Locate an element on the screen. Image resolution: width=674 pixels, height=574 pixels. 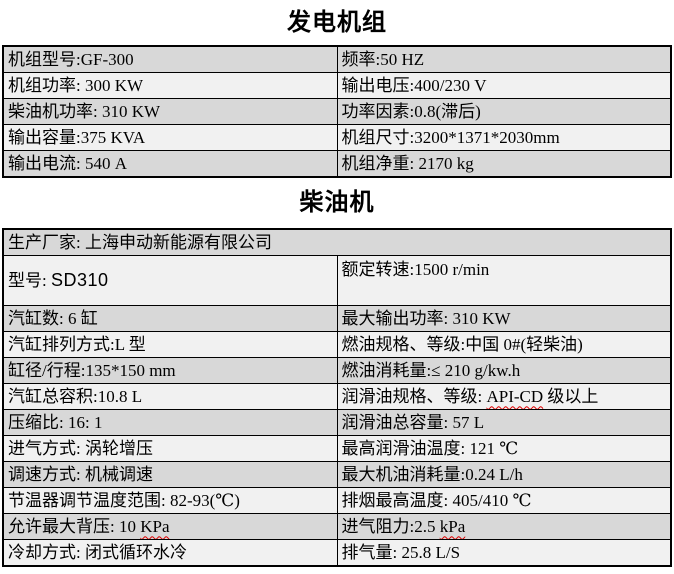
spec-text: 排烟最高温度: 405/410 ℃ is located at coordinates (436, 500).